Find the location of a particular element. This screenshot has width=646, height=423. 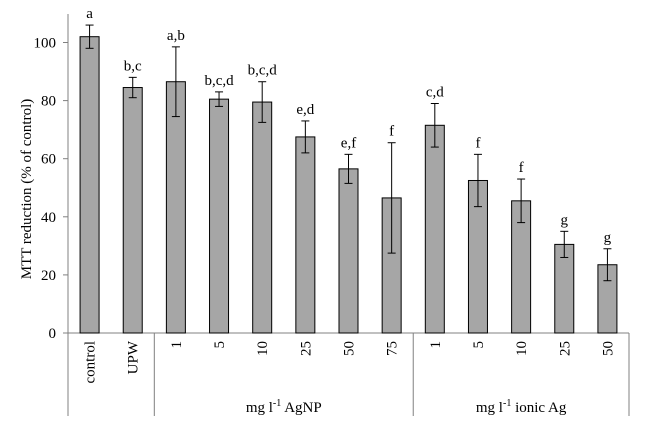

significance-label: b,c is located at coordinates (133, 66).